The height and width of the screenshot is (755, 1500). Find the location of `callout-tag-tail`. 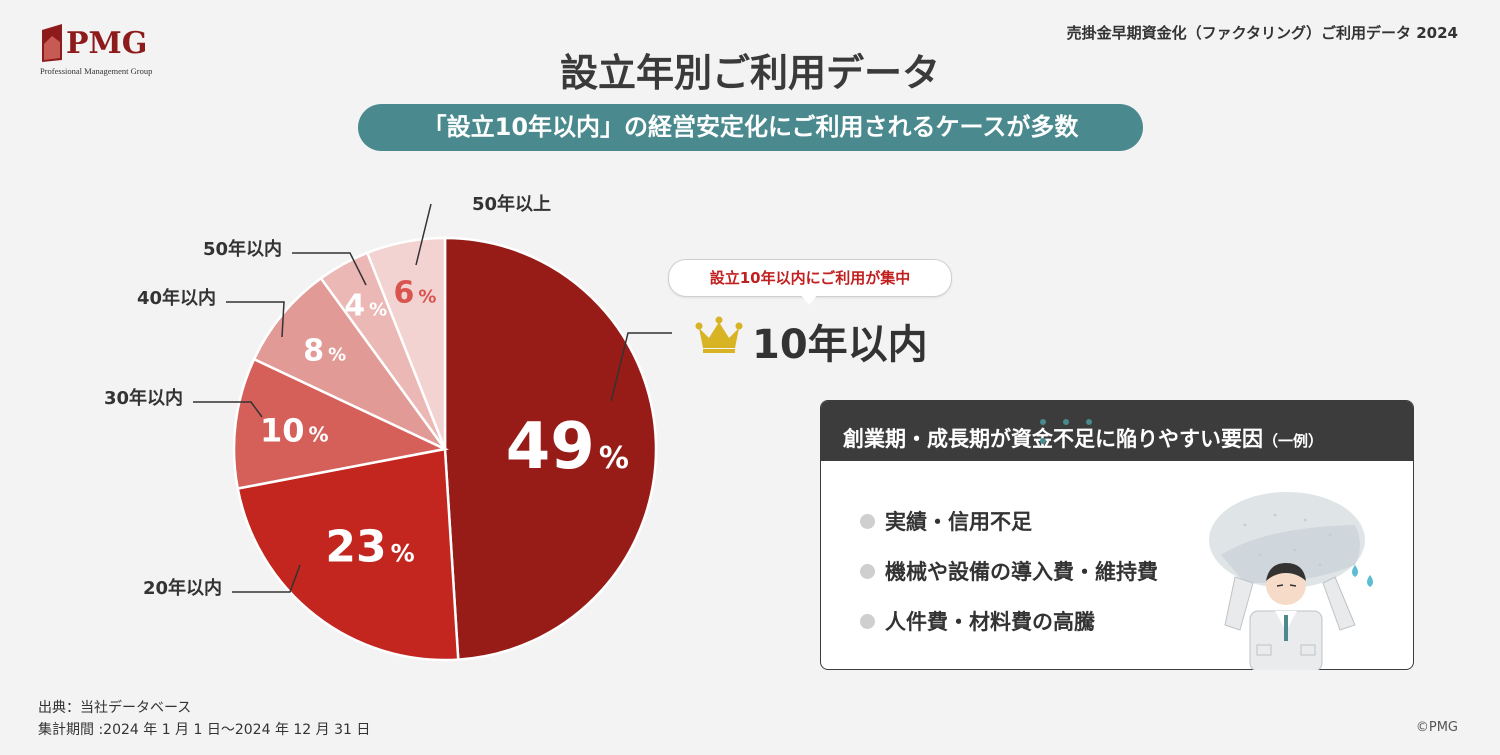

callout-tag-tail is located at coordinates (809, 299).